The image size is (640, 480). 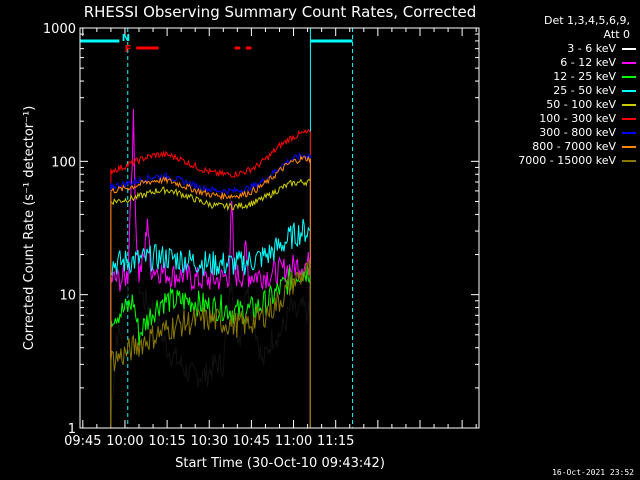 What do you see at coordinates (209, 441) in the screenshot?
I see `x-tick-label: 10:30` at bounding box center [209, 441].